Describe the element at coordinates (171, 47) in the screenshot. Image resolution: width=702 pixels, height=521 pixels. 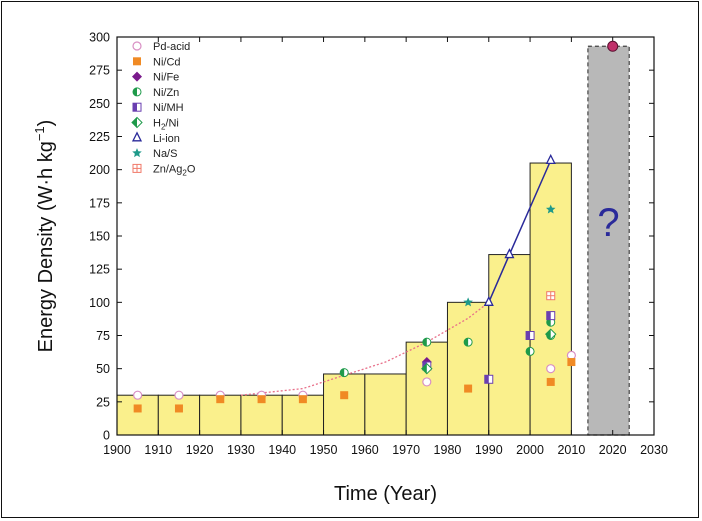
I see `legend-label-0: Pd-acid` at that location.